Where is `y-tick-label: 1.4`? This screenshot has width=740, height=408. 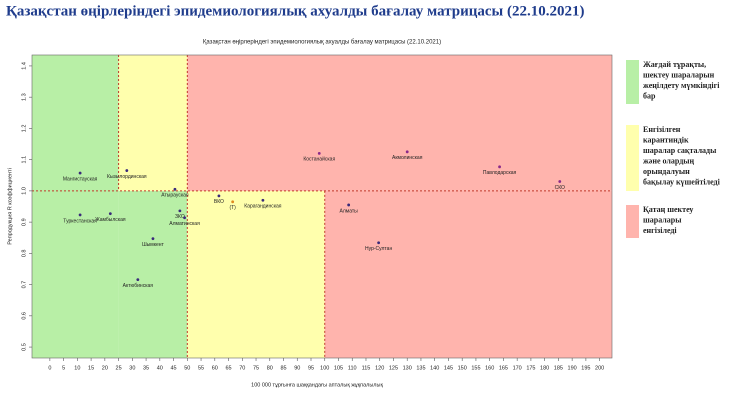
y-tick-label: 1.4 is located at coordinates (24, 66).